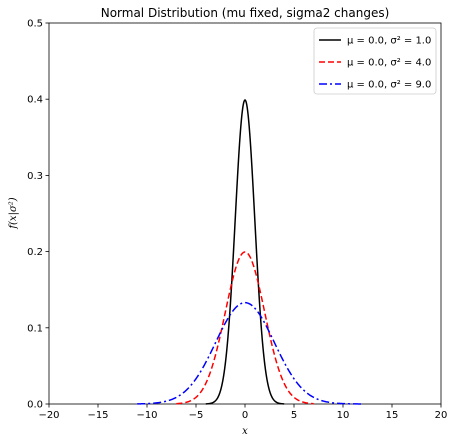 The width and height of the screenshot is (454, 441). What do you see at coordinates (441, 415) in the screenshot?
I see `x-tick-label: 20` at bounding box center [441, 415].